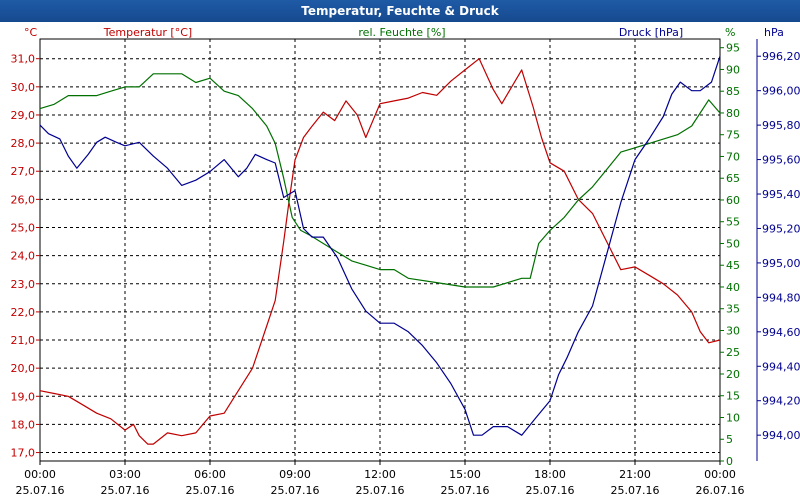  Describe the element at coordinates (781, 91) in the screenshot. I see `pressure-tick-label: 996,00` at that location.